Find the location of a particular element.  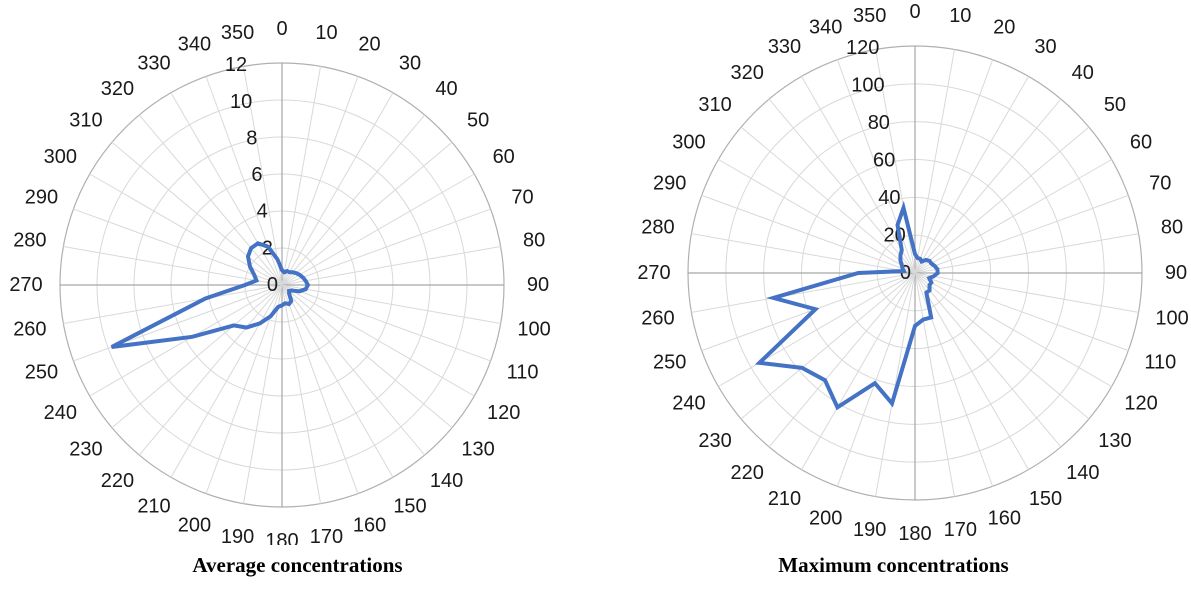

angle-tick-label-110: 110 is located at coordinates (523, 373).